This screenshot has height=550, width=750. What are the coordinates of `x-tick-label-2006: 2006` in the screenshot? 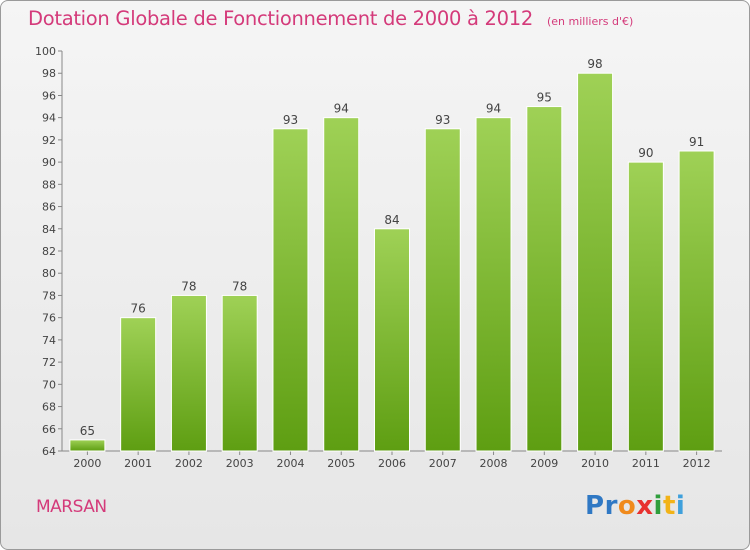 It's located at (392, 463).